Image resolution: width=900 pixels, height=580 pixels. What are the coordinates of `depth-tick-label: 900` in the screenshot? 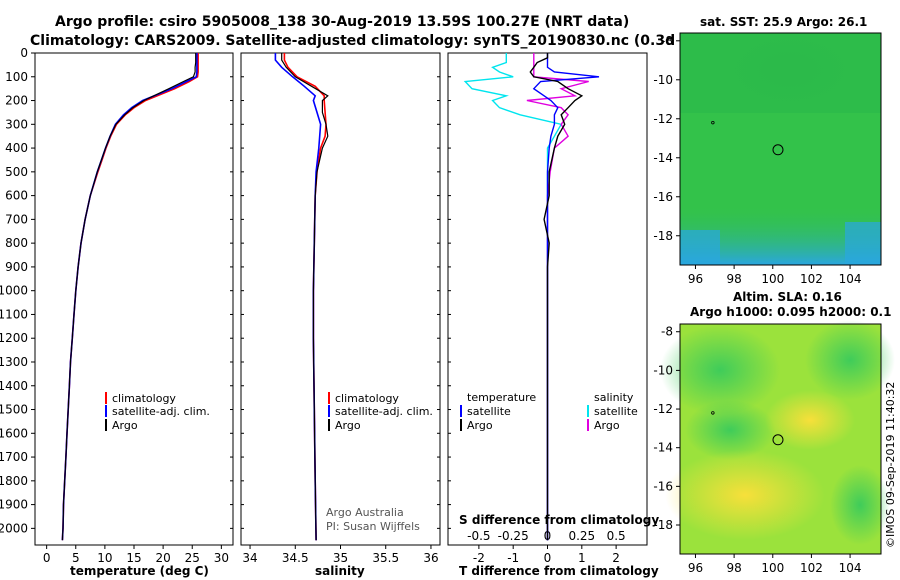 It's located at (16, 267).